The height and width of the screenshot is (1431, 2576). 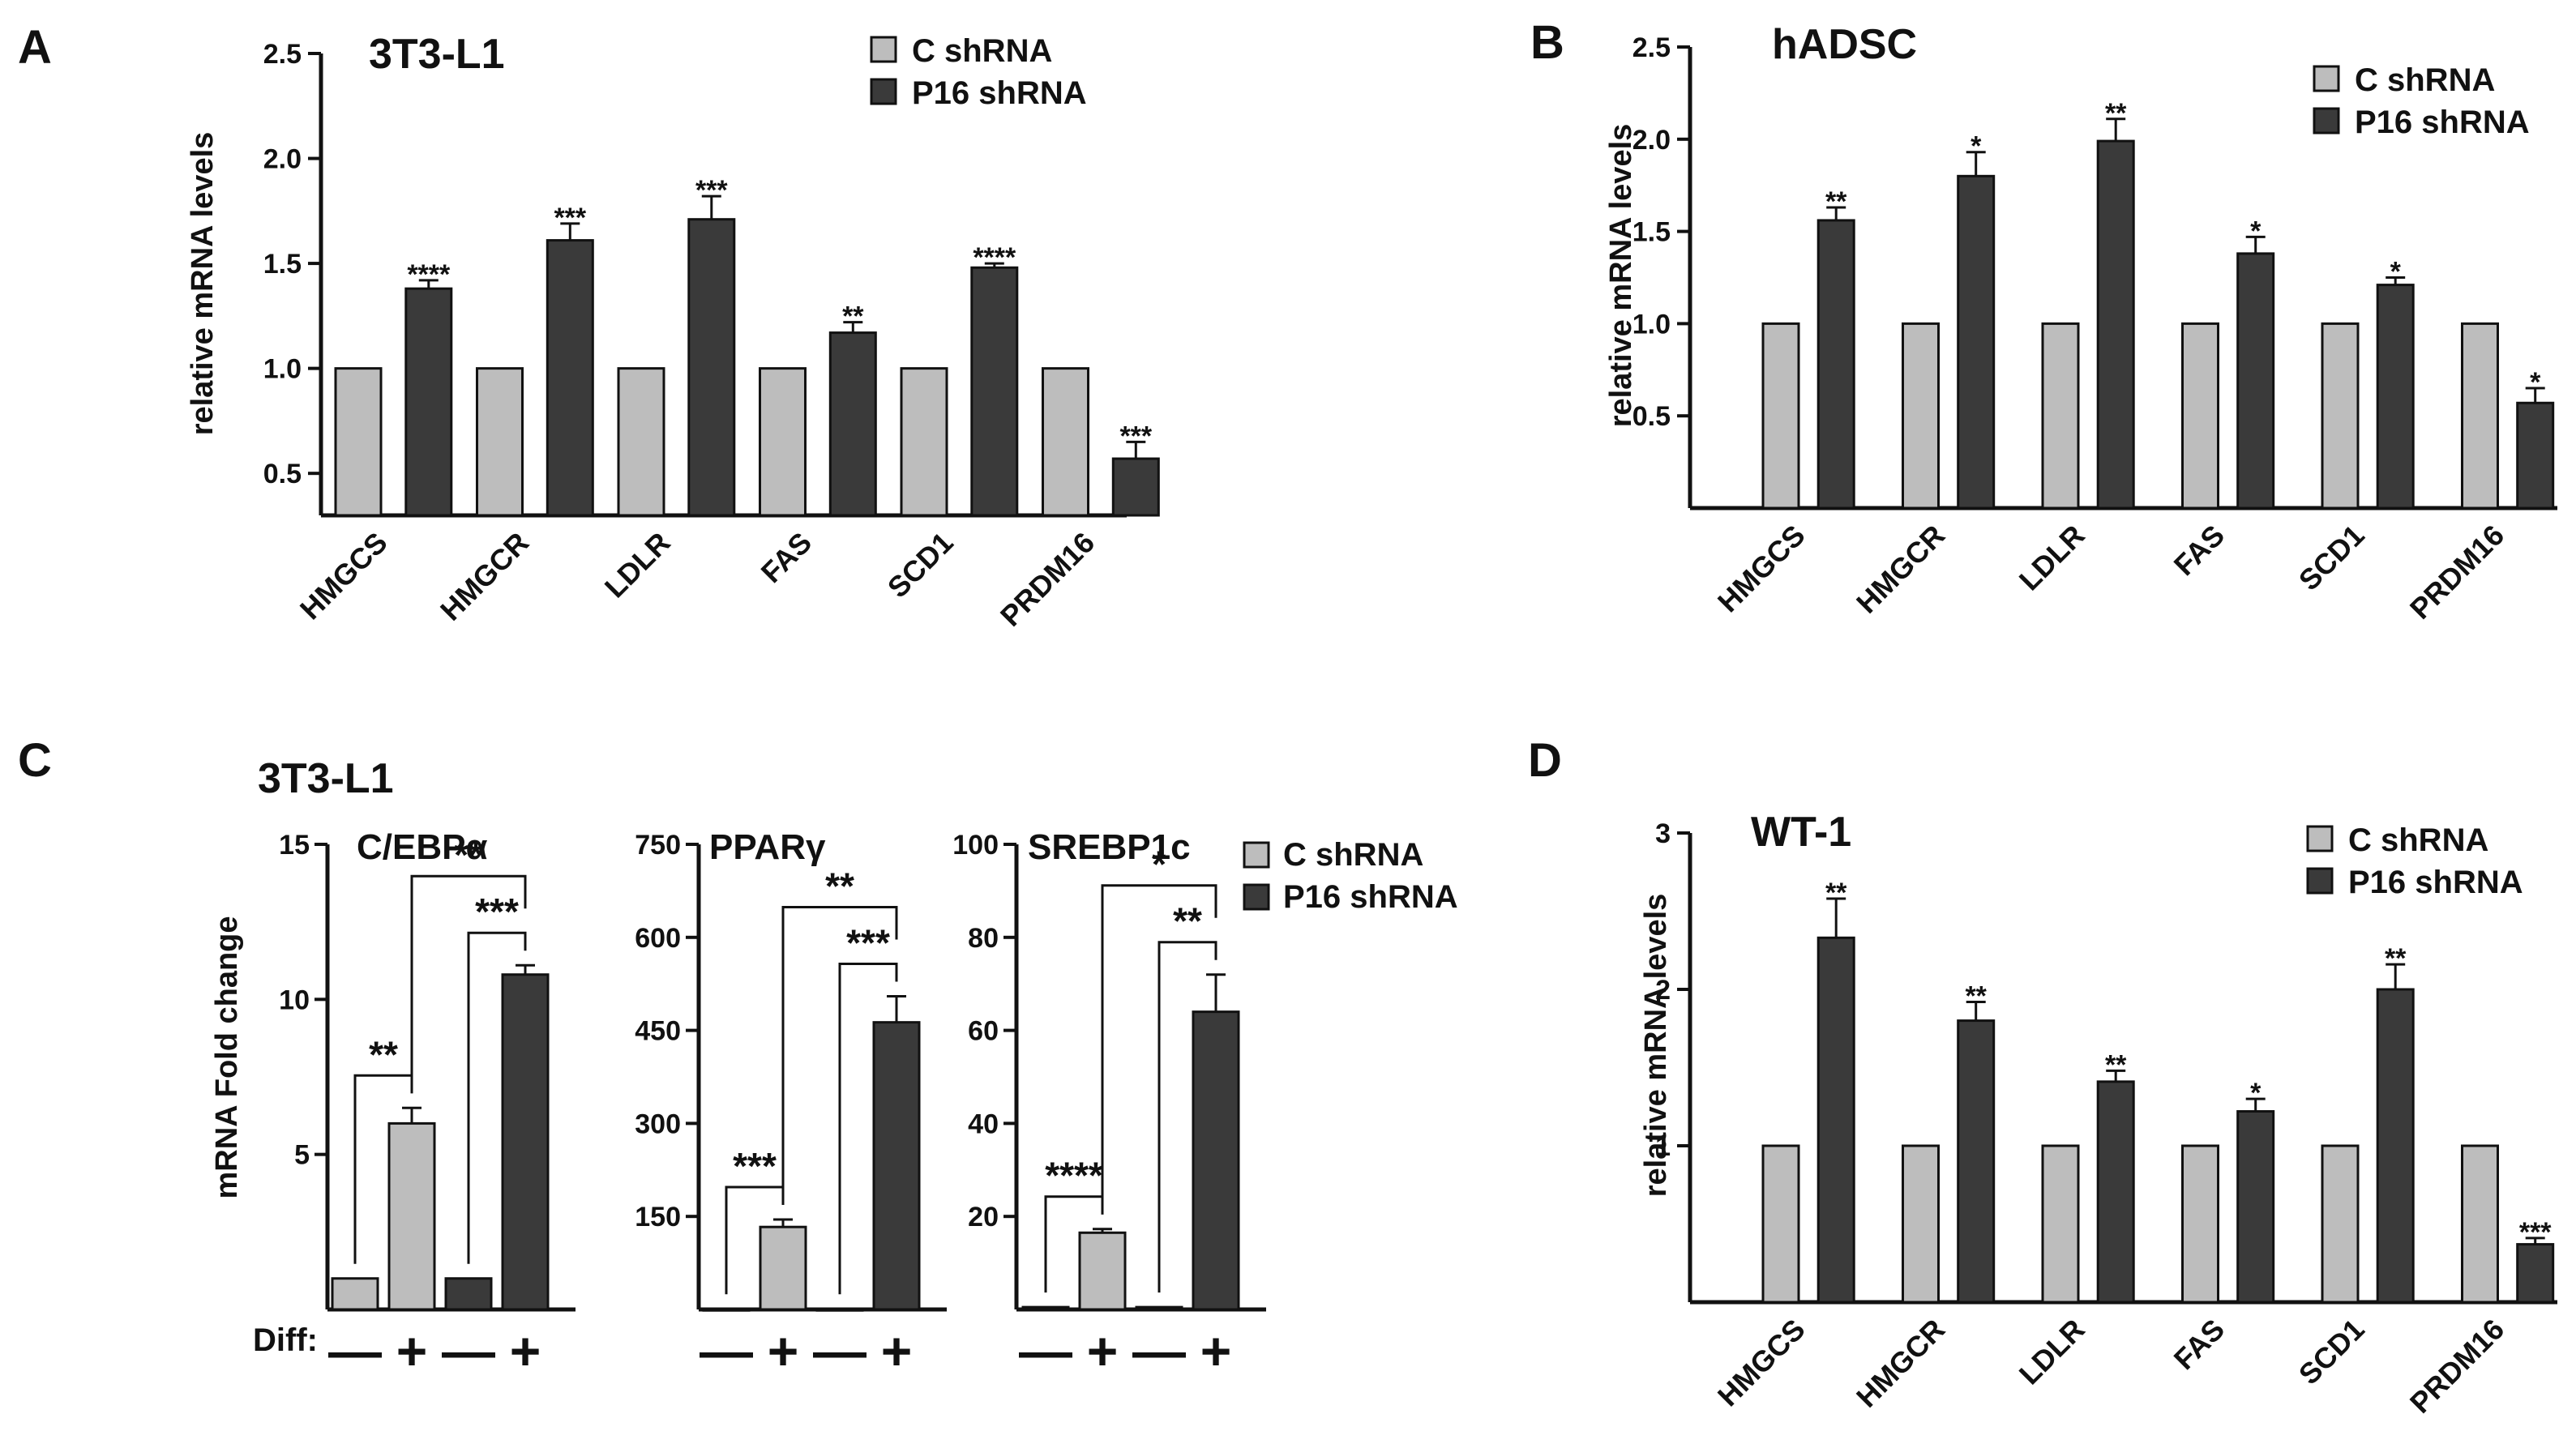 What do you see at coordinates (1216, 1160) in the screenshot?
I see `p16-bar-C2` at bounding box center [1216, 1160].